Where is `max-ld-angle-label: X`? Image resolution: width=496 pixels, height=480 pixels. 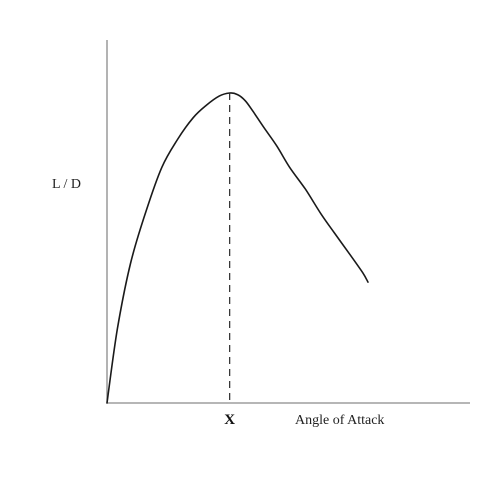 max-ld-angle-label: X is located at coordinates (229, 420).